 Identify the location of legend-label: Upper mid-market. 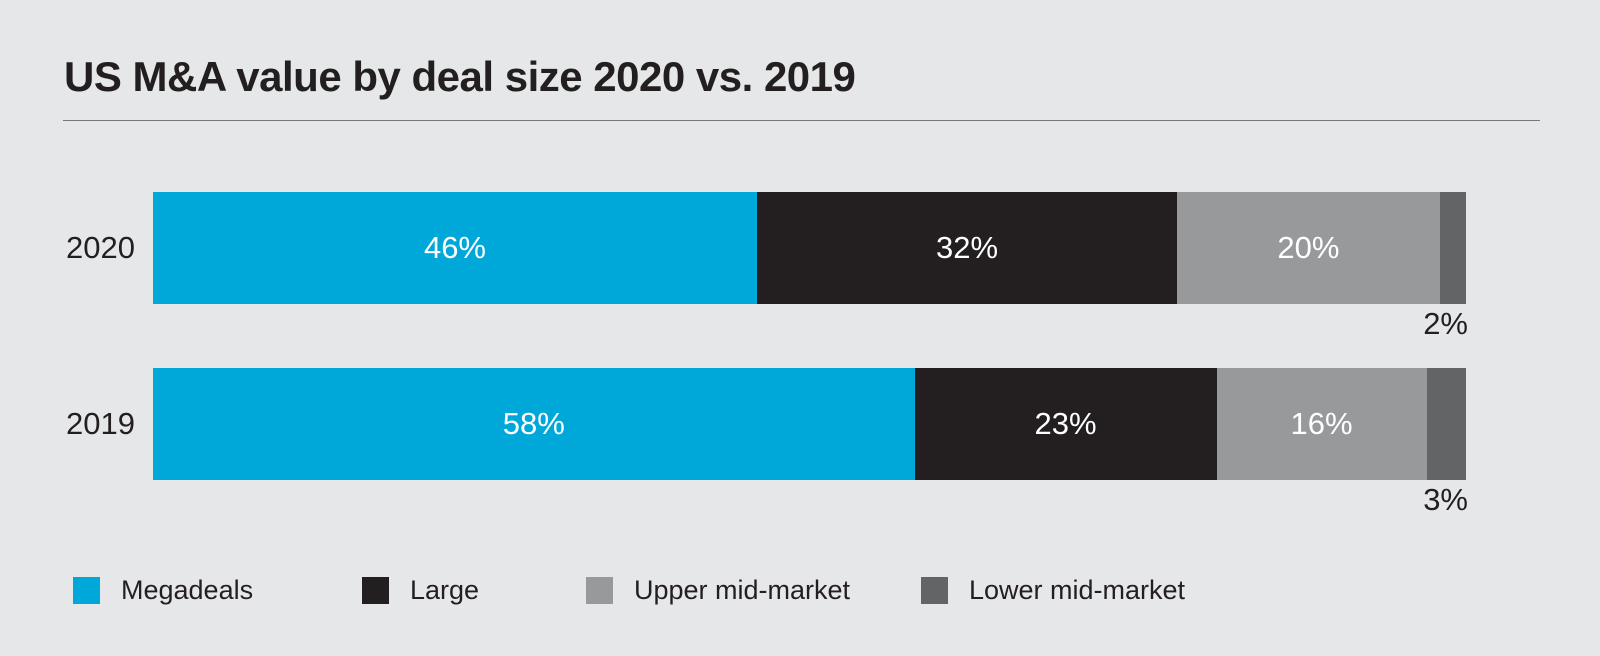
(742, 590).